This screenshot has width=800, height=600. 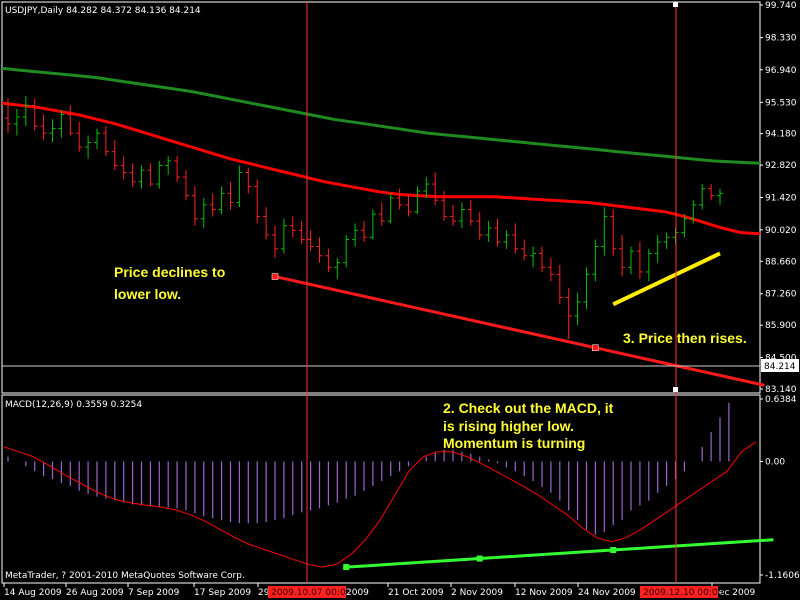 What do you see at coordinates (169, 272) in the screenshot?
I see `annotation-price-decline-line1: Price declines to` at bounding box center [169, 272].